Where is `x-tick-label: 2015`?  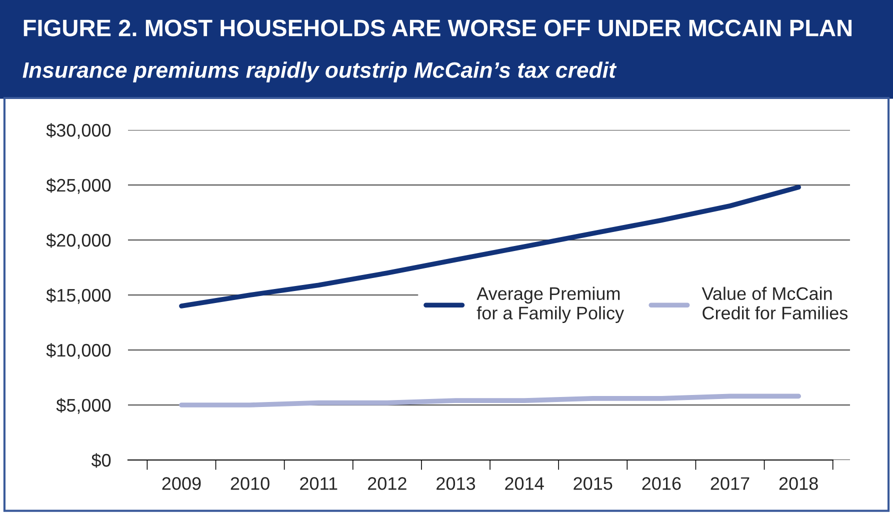 x-tick-label: 2015 is located at coordinates (593, 483).